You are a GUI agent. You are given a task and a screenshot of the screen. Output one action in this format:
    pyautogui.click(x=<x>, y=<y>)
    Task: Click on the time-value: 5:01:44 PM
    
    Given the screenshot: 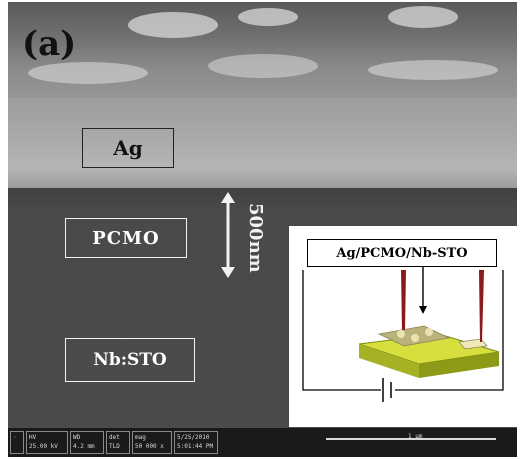 What is the action you would take?
    pyautogui.click(x=195, y=446)
    